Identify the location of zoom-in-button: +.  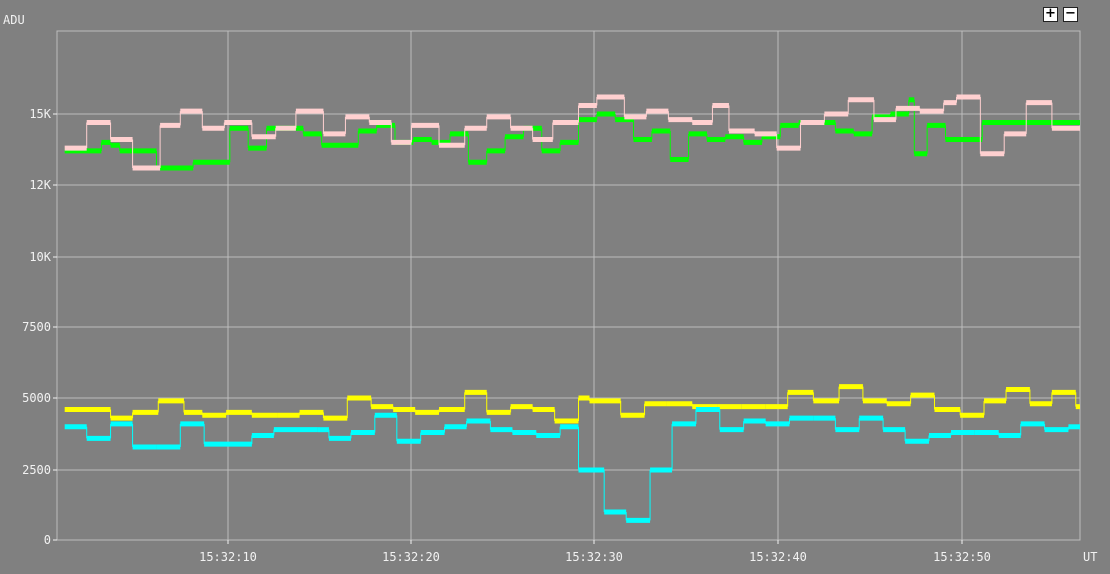
(1050, 14).